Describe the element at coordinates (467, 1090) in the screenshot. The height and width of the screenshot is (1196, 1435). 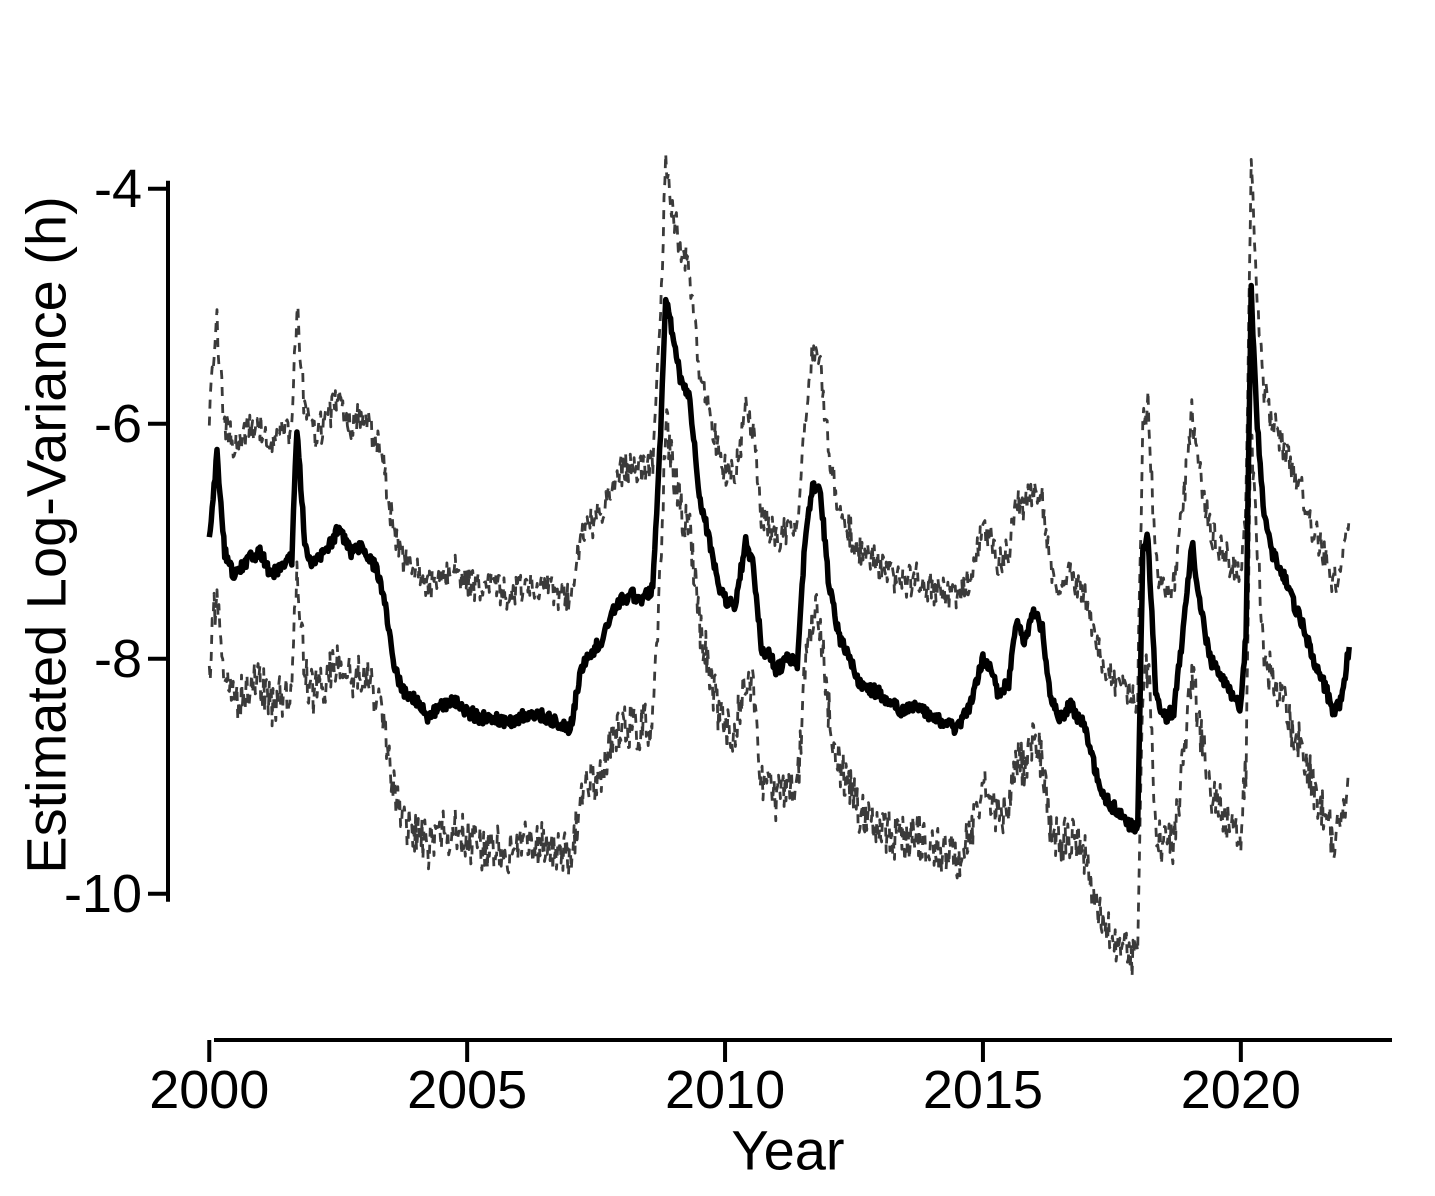
I see `x-tick-label: 2005` at that location.